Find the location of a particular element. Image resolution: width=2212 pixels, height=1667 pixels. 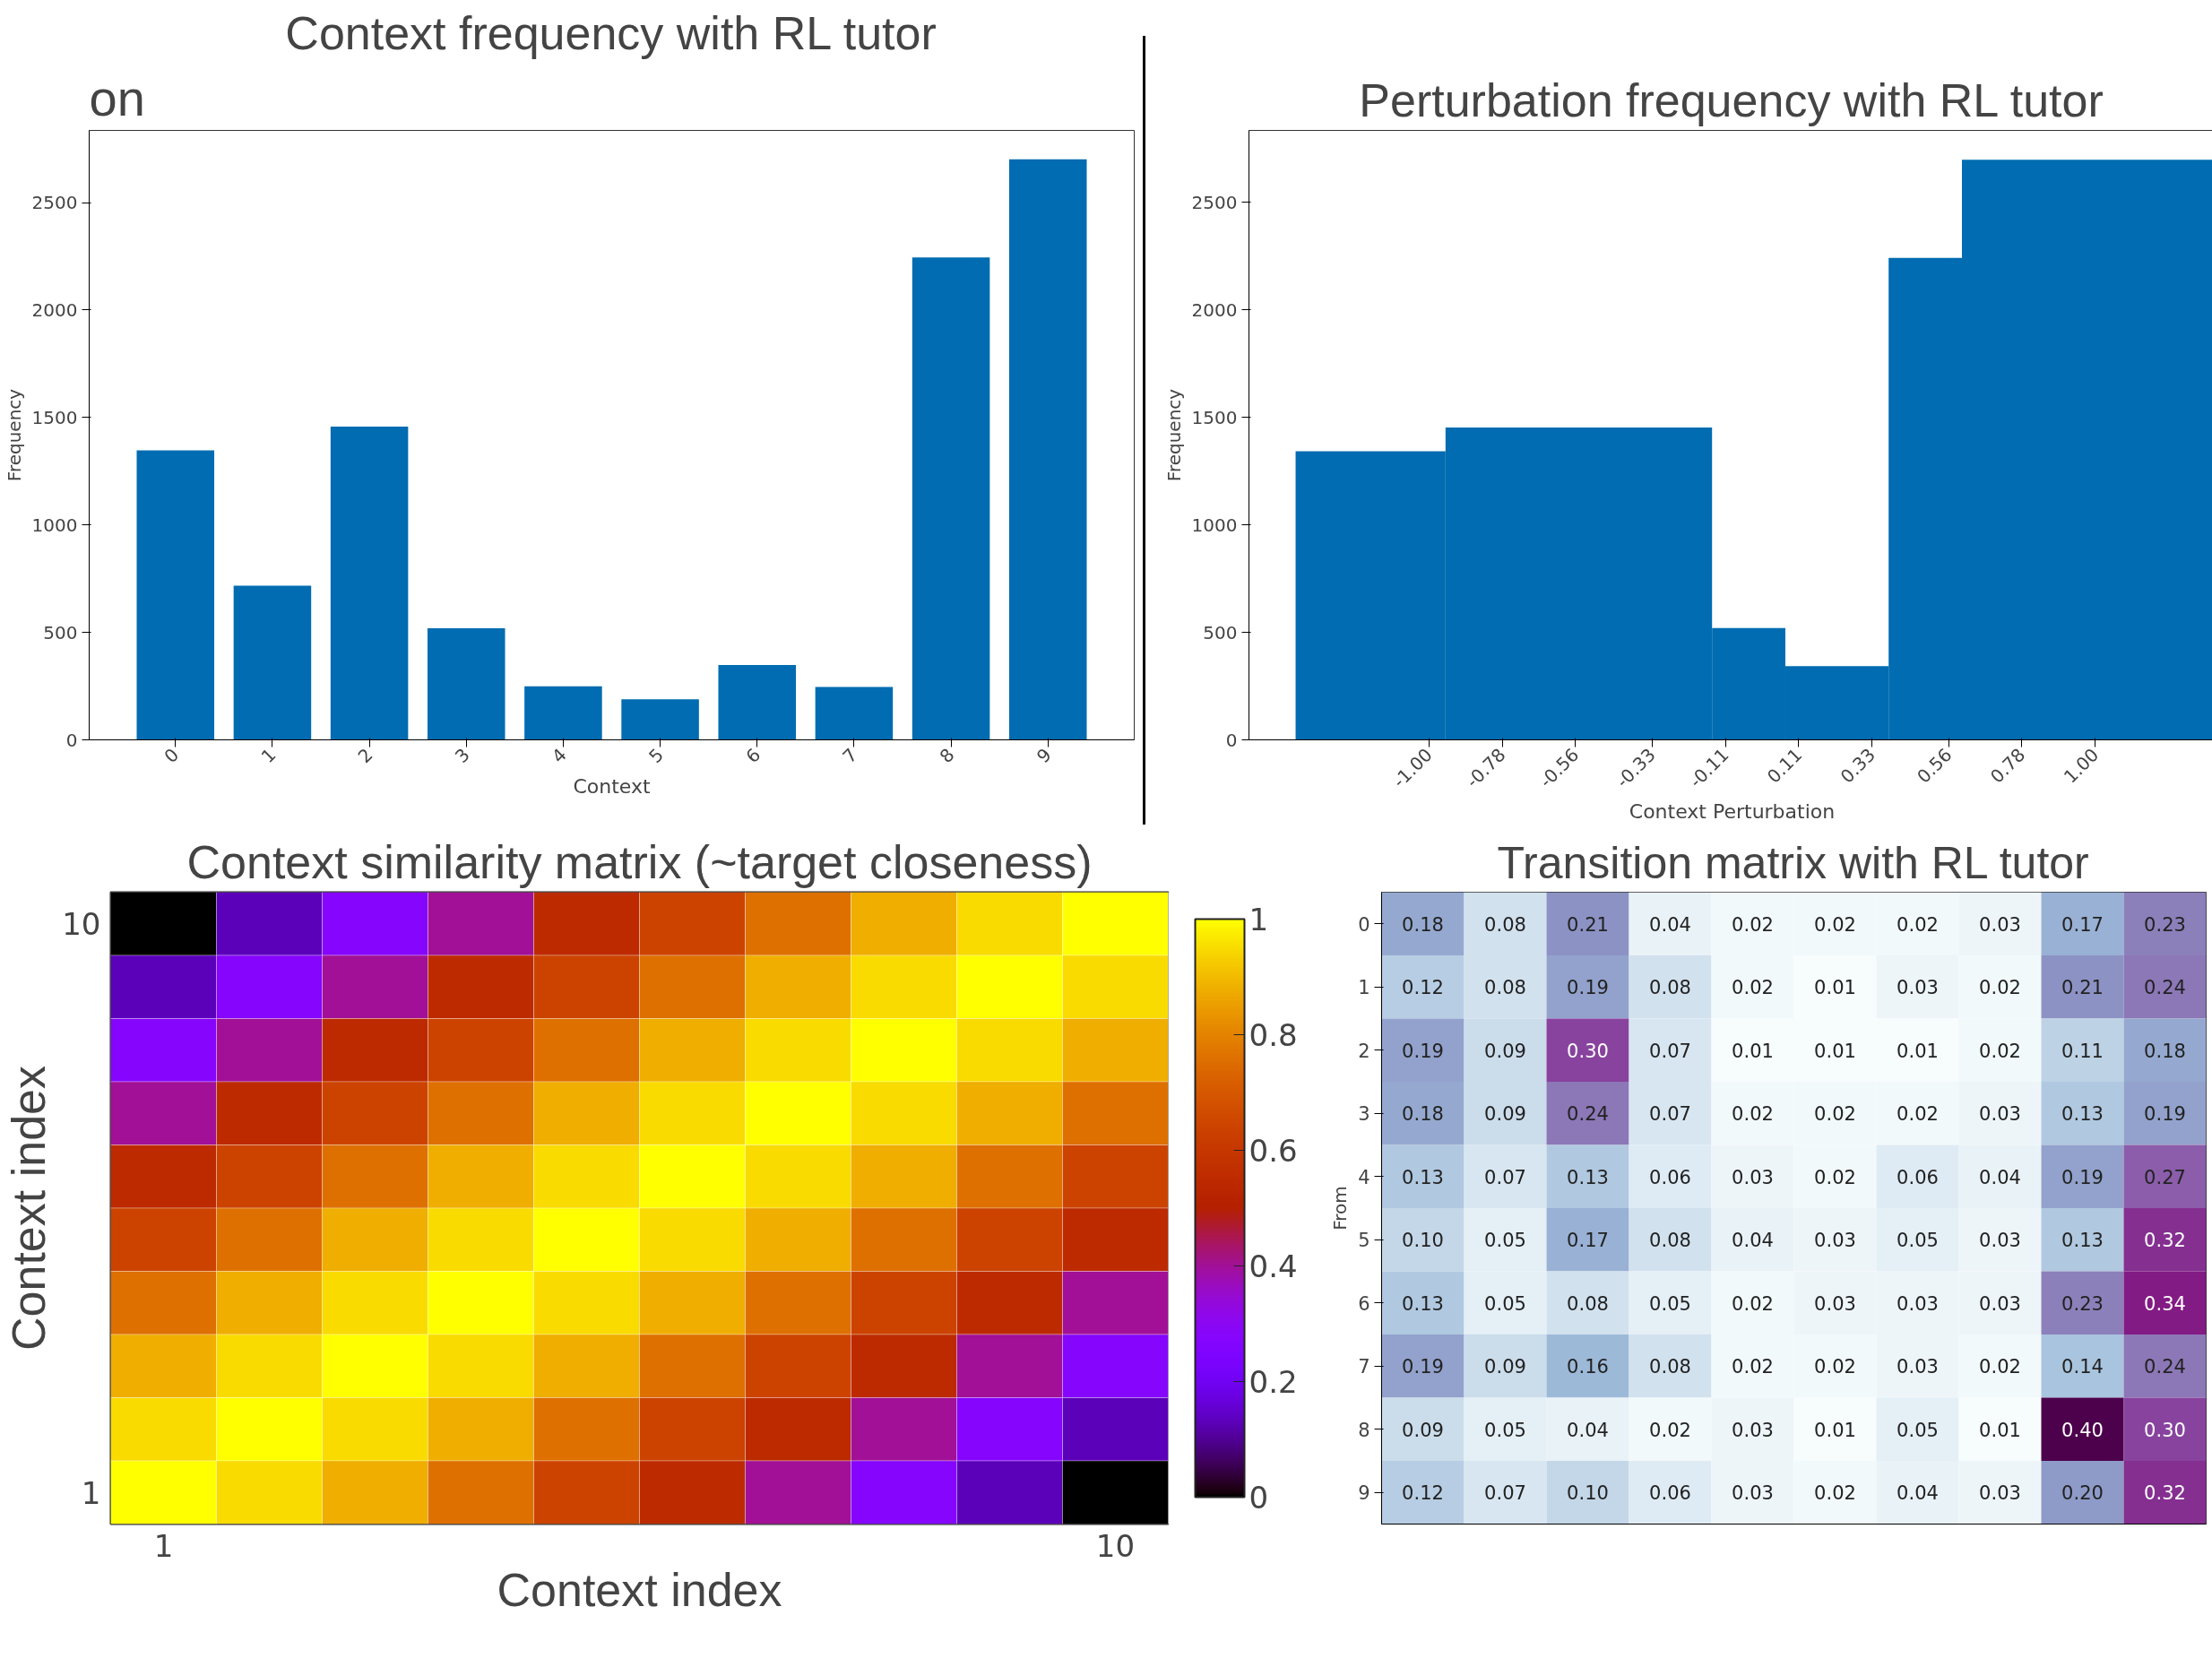

x-tick-label: 9 is located at coordinates (1044, 756).